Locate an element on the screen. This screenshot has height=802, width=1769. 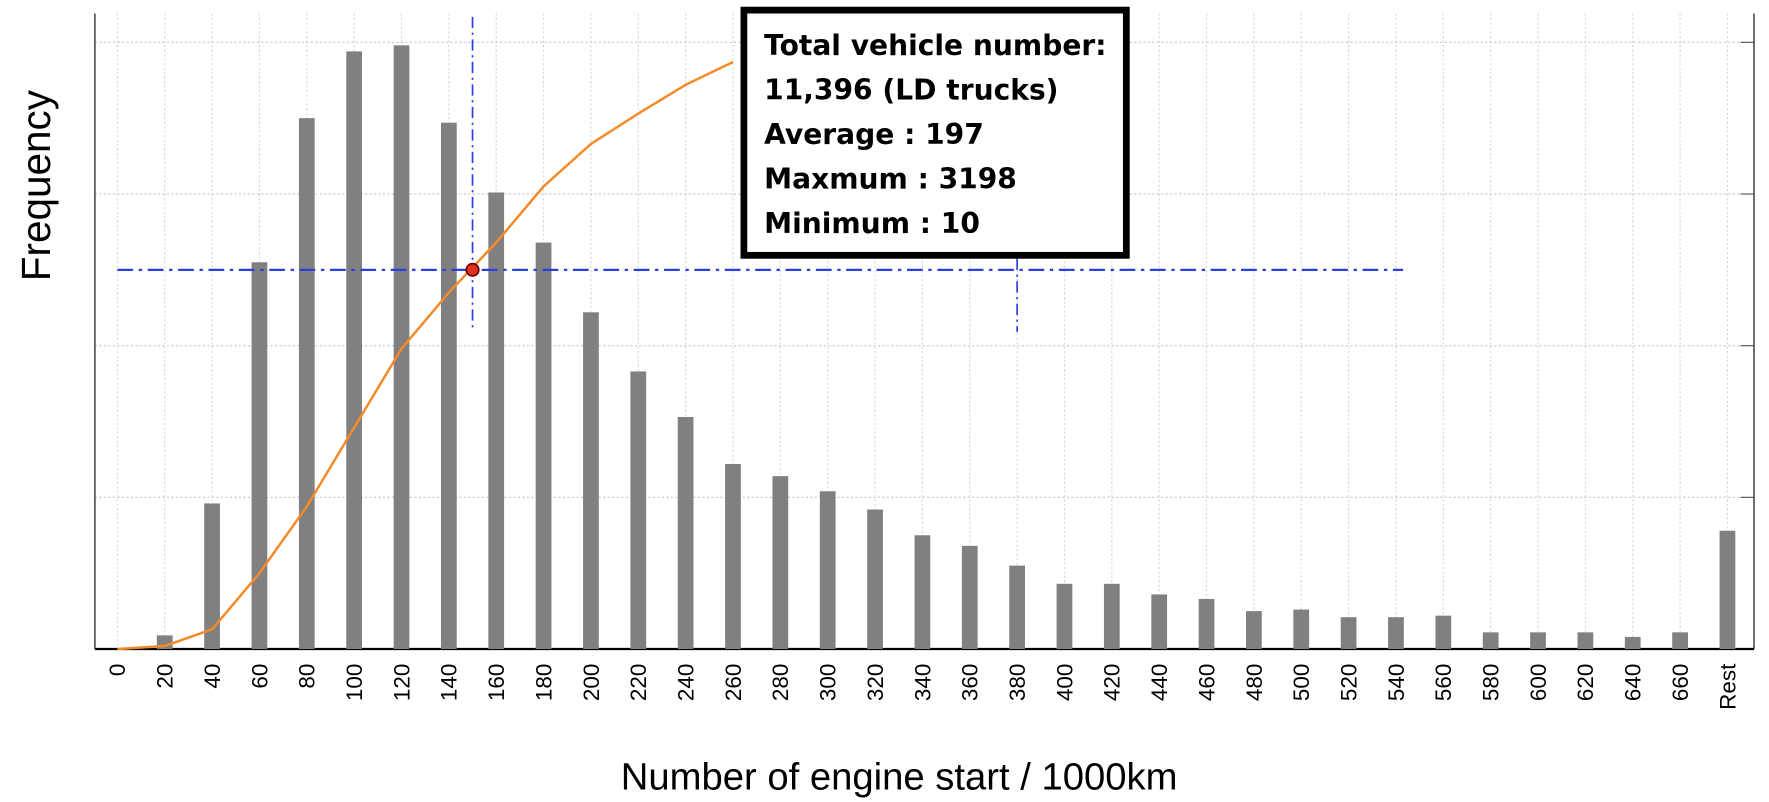
annotation-line: Average : 197 is located at coordinates (874, 134).